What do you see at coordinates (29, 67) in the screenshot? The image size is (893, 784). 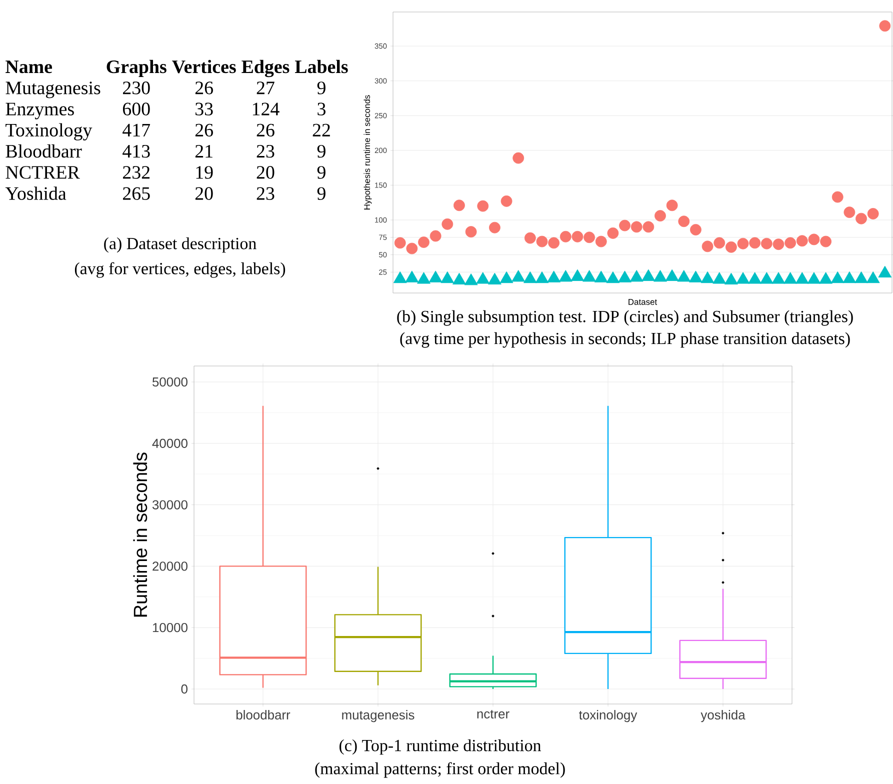 I see `text: Name` at bounding box center [29, 67].